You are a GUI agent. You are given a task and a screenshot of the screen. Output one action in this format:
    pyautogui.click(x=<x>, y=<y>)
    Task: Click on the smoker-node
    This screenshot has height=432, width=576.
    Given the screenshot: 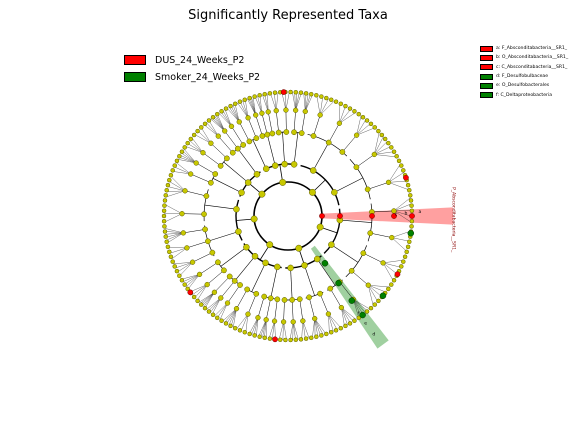 What is the action you would take?
    pyautogui.click(x=411, y=233)
    